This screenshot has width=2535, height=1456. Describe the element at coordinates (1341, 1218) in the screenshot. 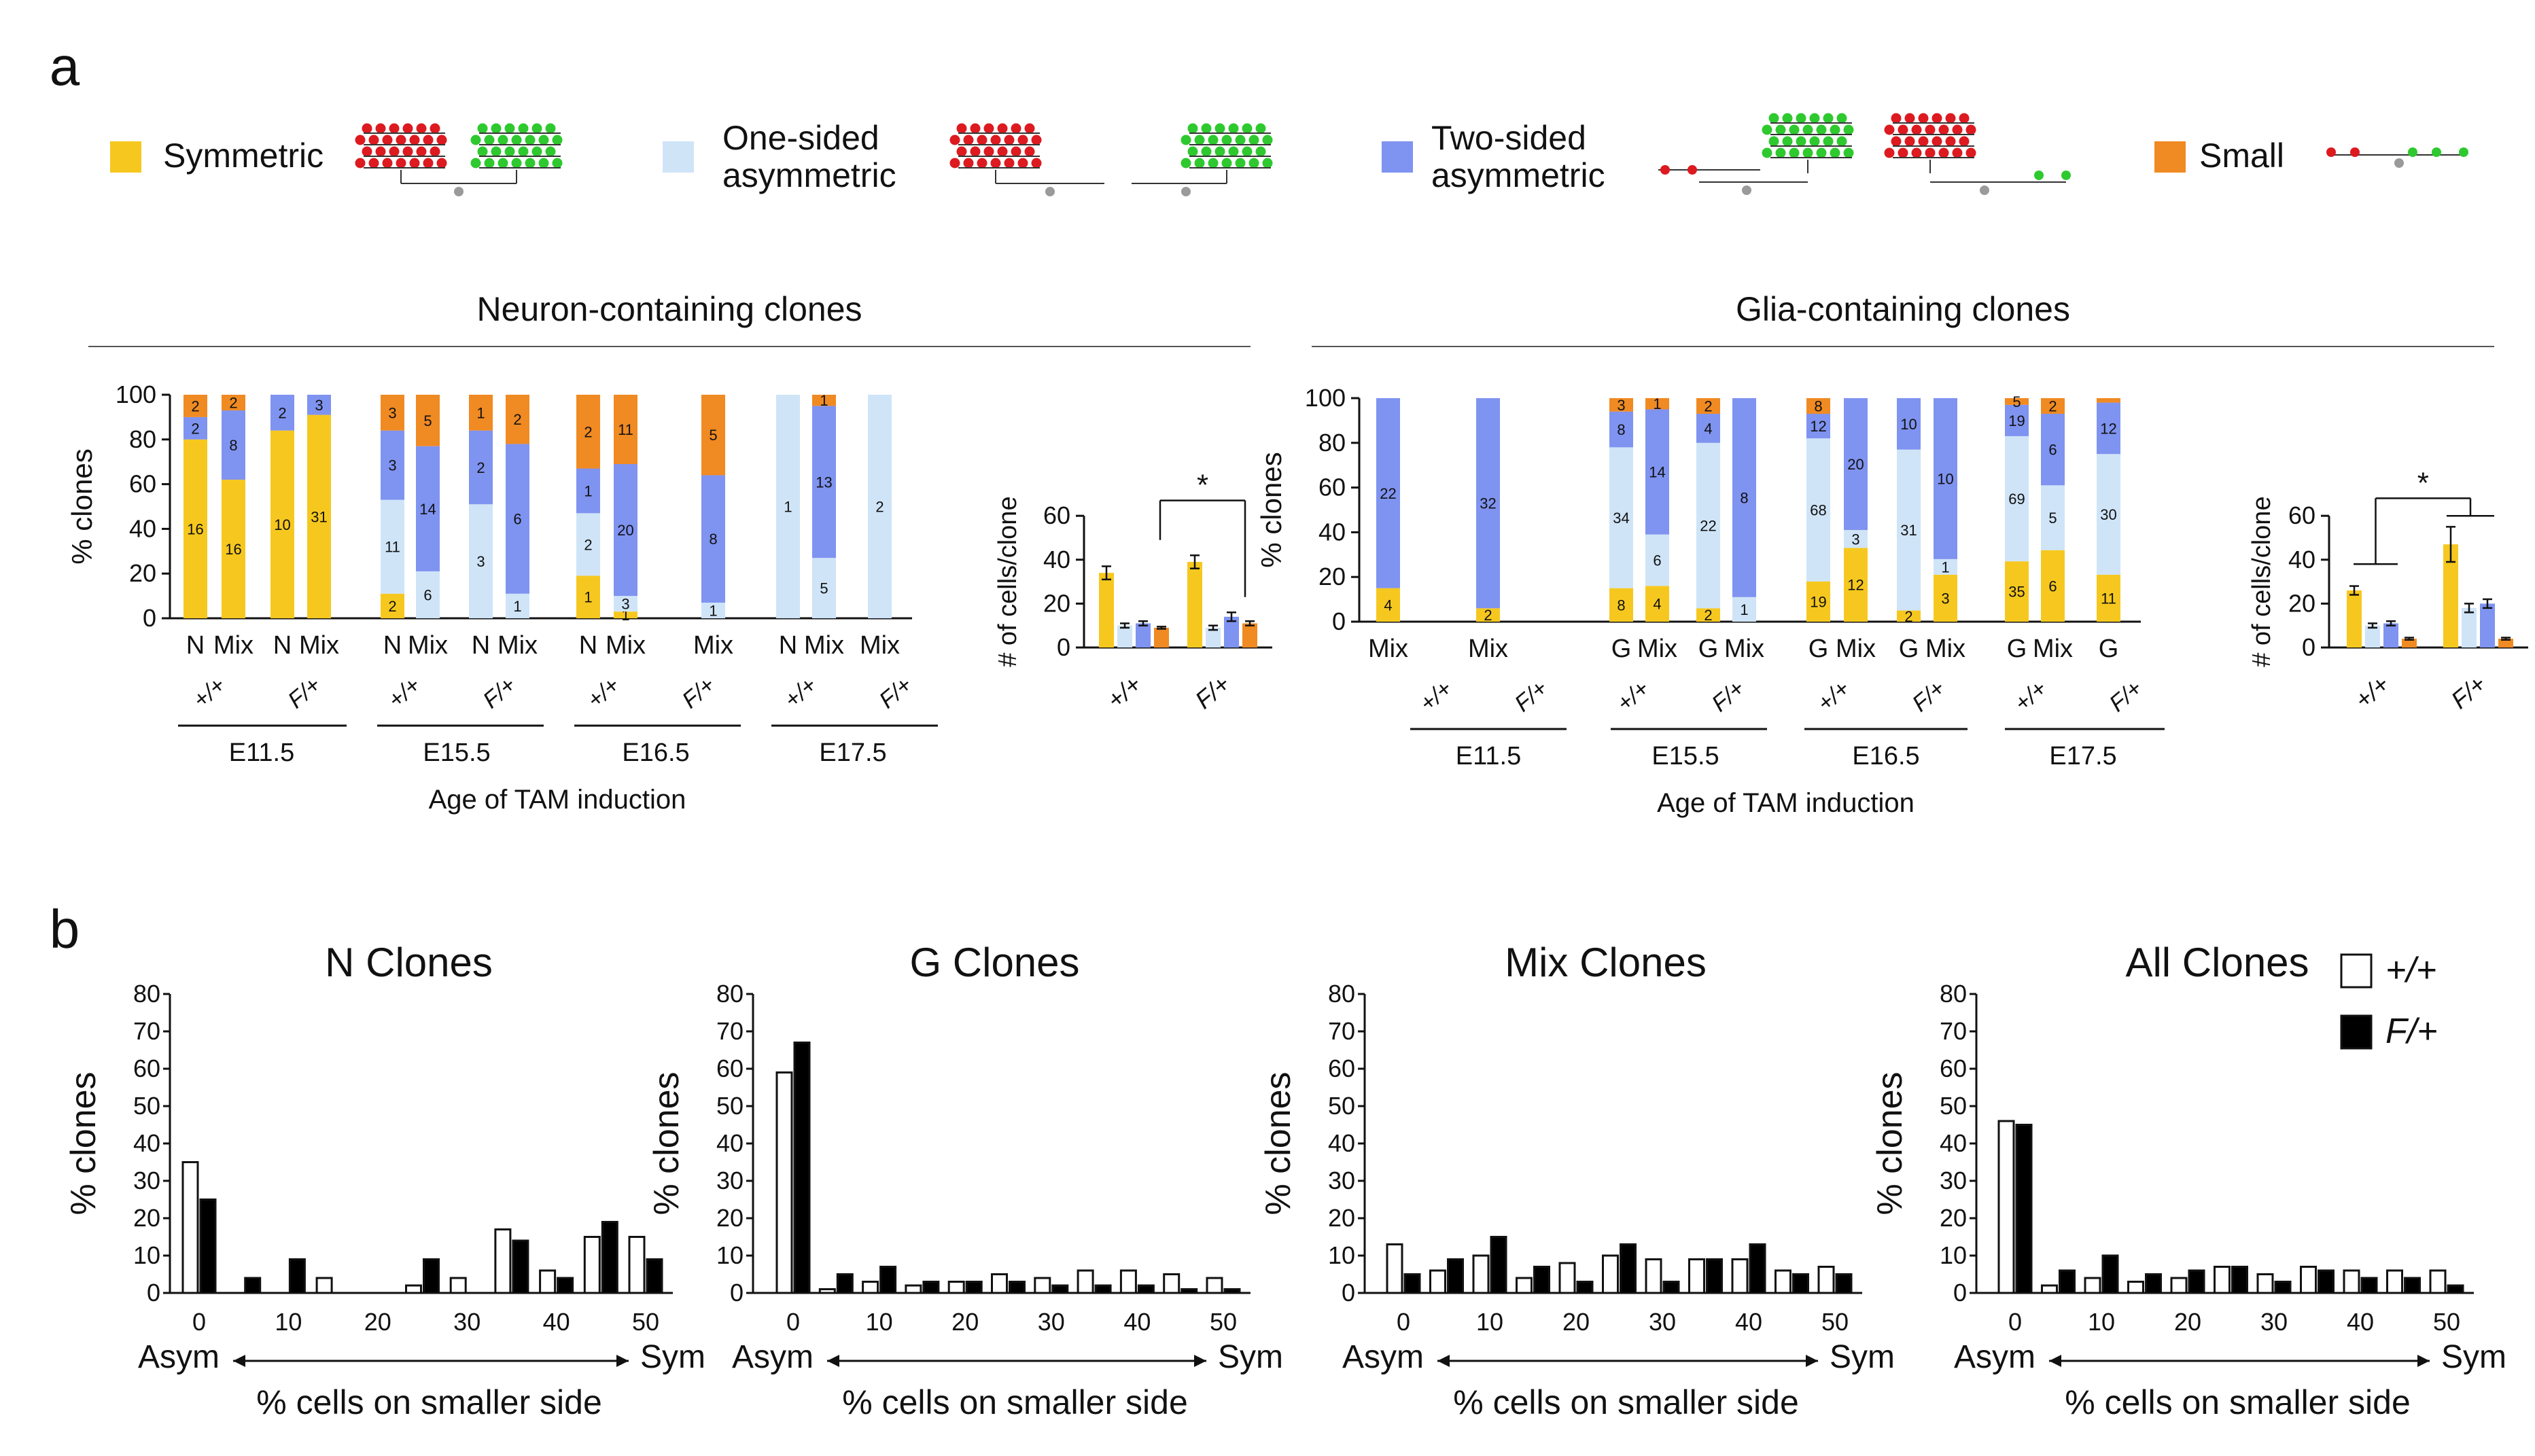

I see `y-tick-label: 20` at that location.